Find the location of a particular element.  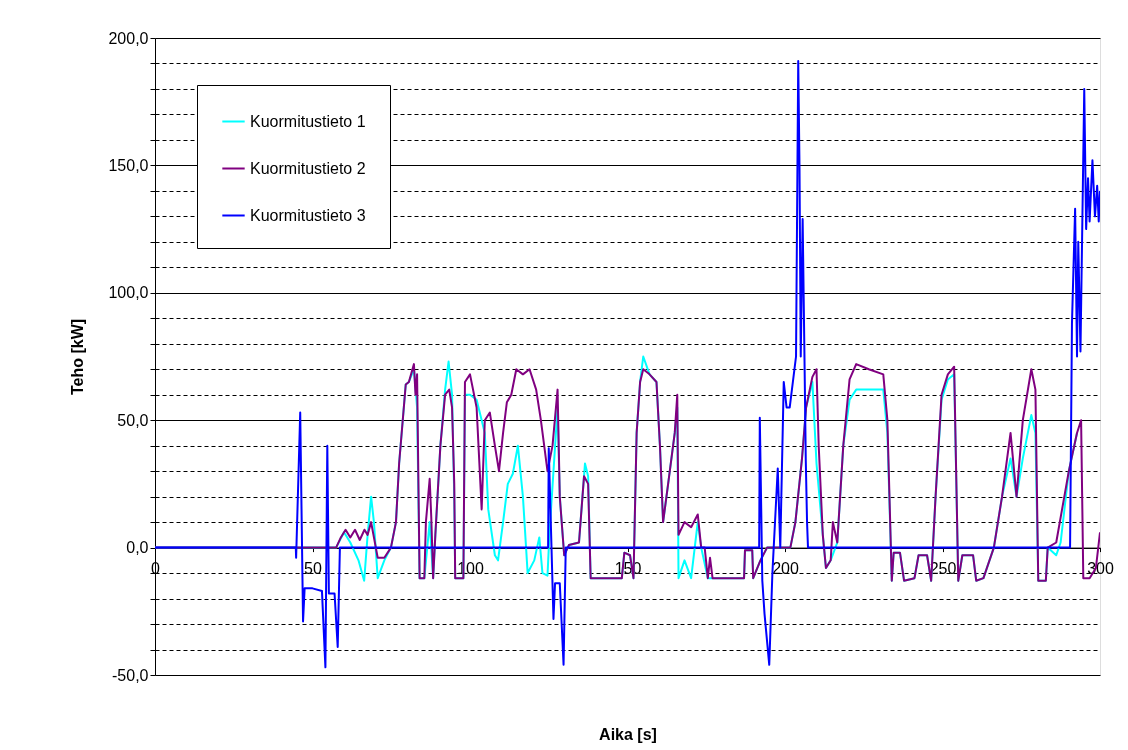

y-tick-label: 150,0 is located at coordinates (128, 165).